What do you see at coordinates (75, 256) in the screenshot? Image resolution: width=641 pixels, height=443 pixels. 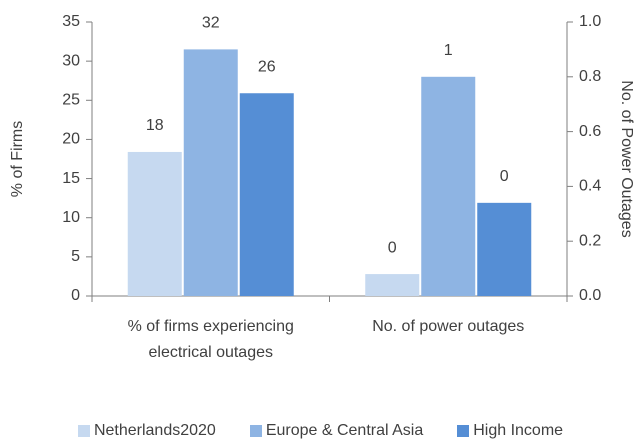 I see `y-tick-label: 5` at bounding box center [75, 256].